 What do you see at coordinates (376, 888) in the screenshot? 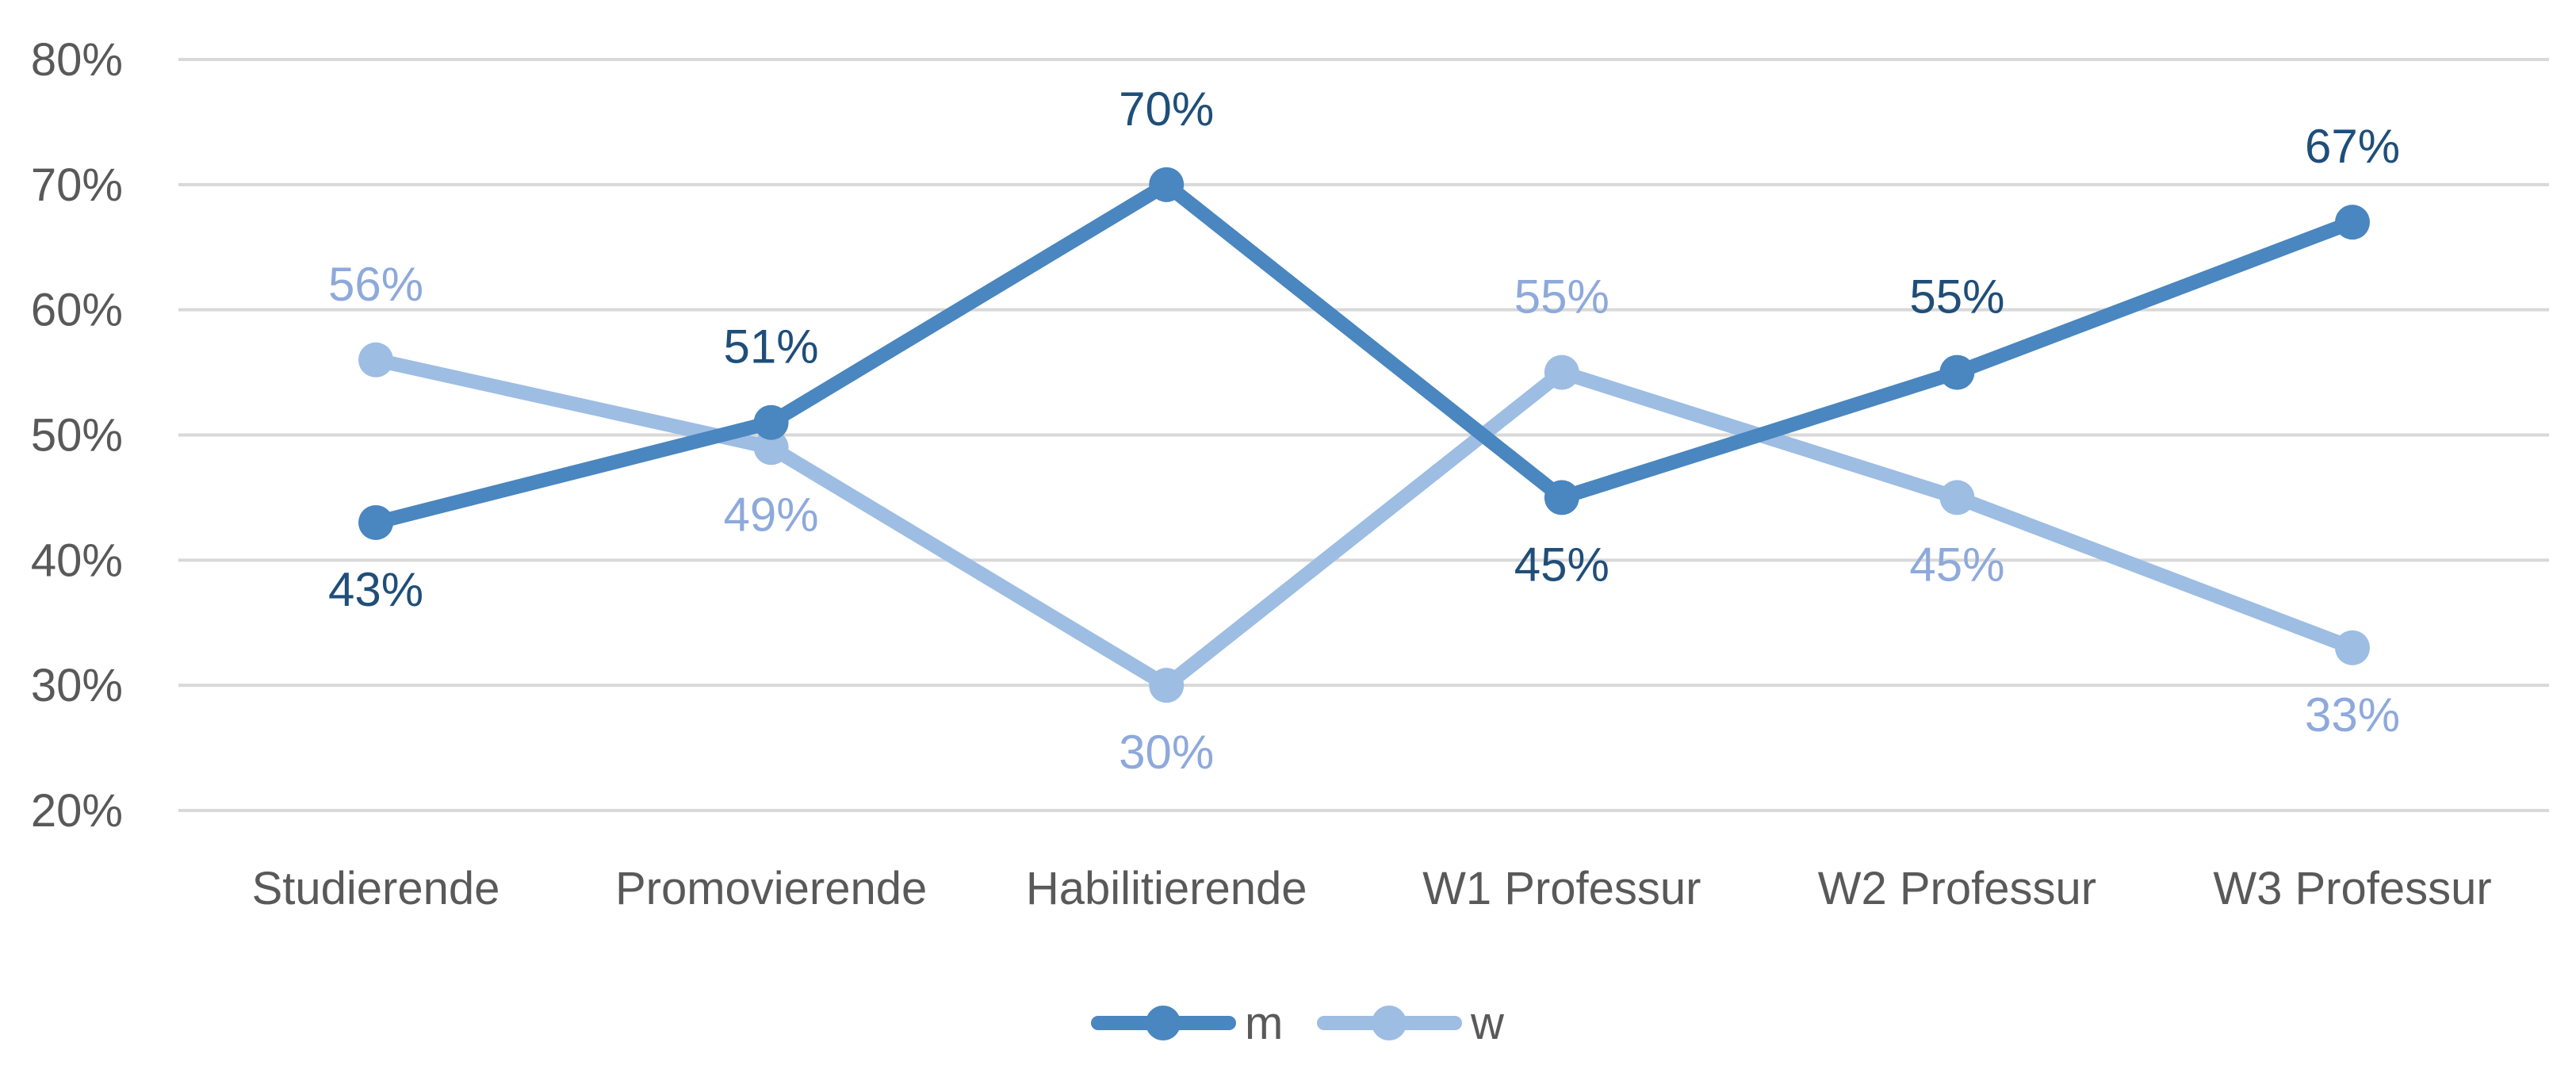
I see `x-tick-label: Studierende` at bounding box center [376, 888].